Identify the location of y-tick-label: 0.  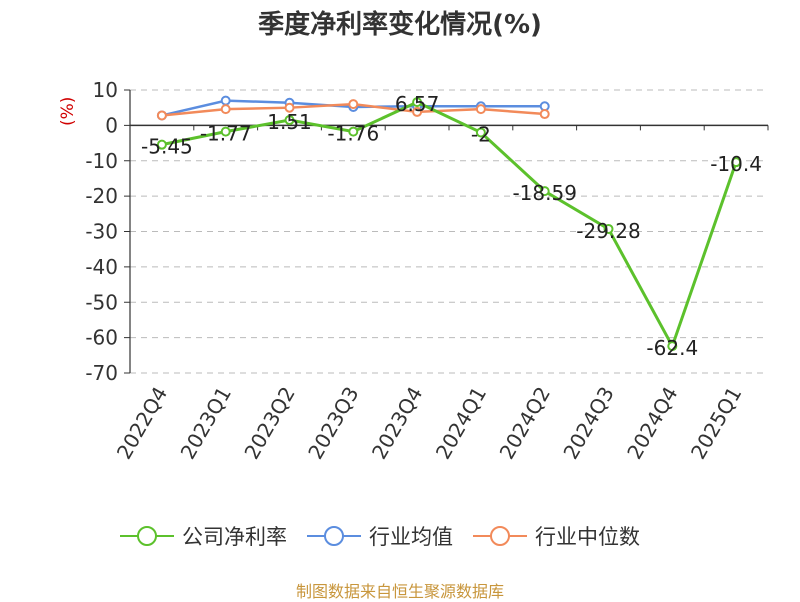
(111, 125).